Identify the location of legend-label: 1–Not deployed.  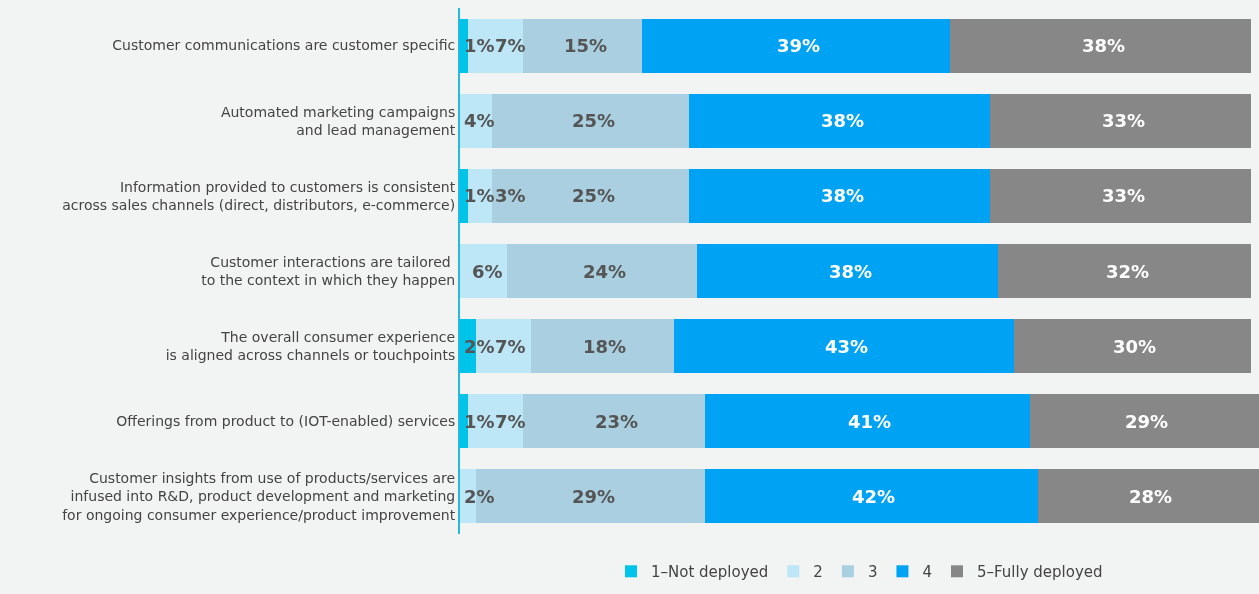
(710, 572).